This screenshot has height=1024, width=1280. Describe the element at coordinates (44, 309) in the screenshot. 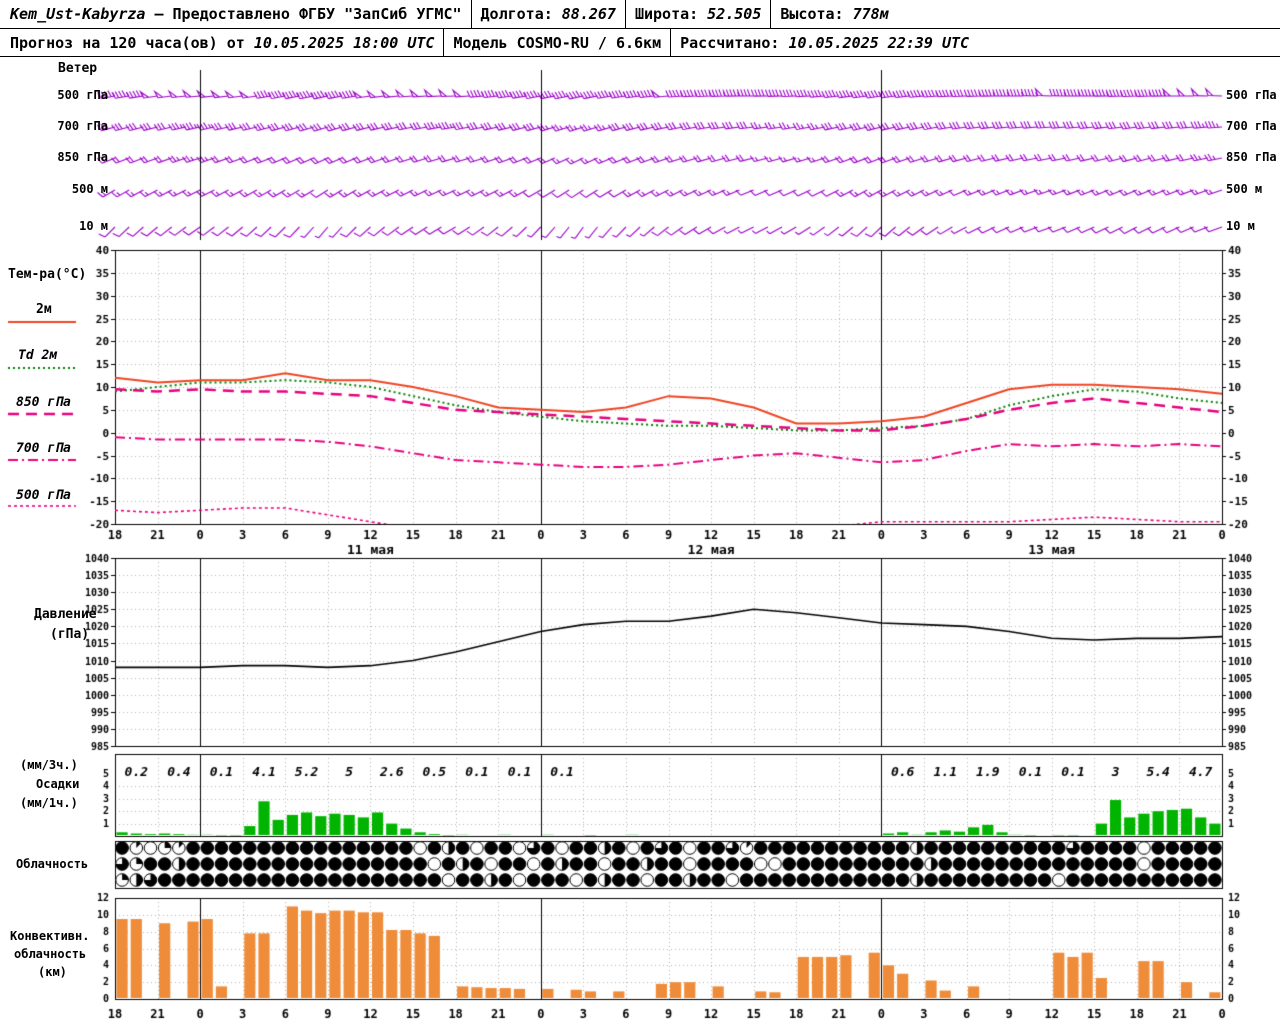

I see `legend-t2m-label: 2м` at that location.